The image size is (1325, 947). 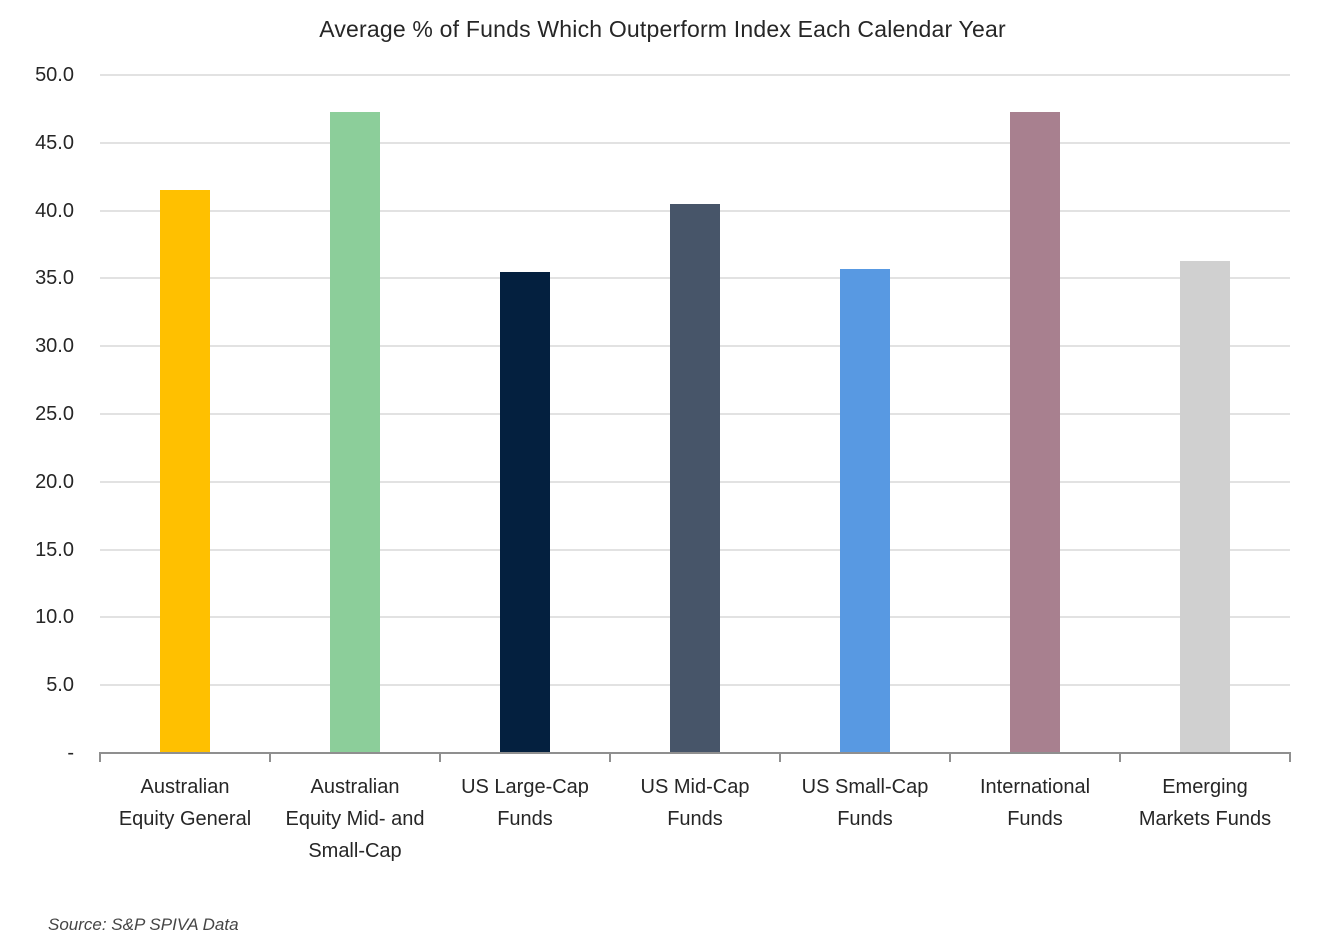 I want to click on y-axis-tick-label: 20.0, so click(x=54, y=481).